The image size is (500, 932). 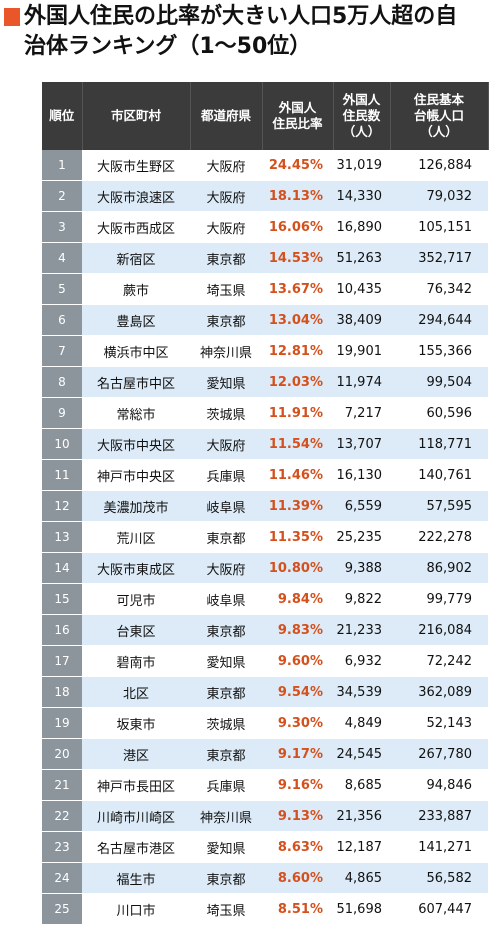 I want to click on ratio-cell: 9.17%, so click(x=297, y=754).